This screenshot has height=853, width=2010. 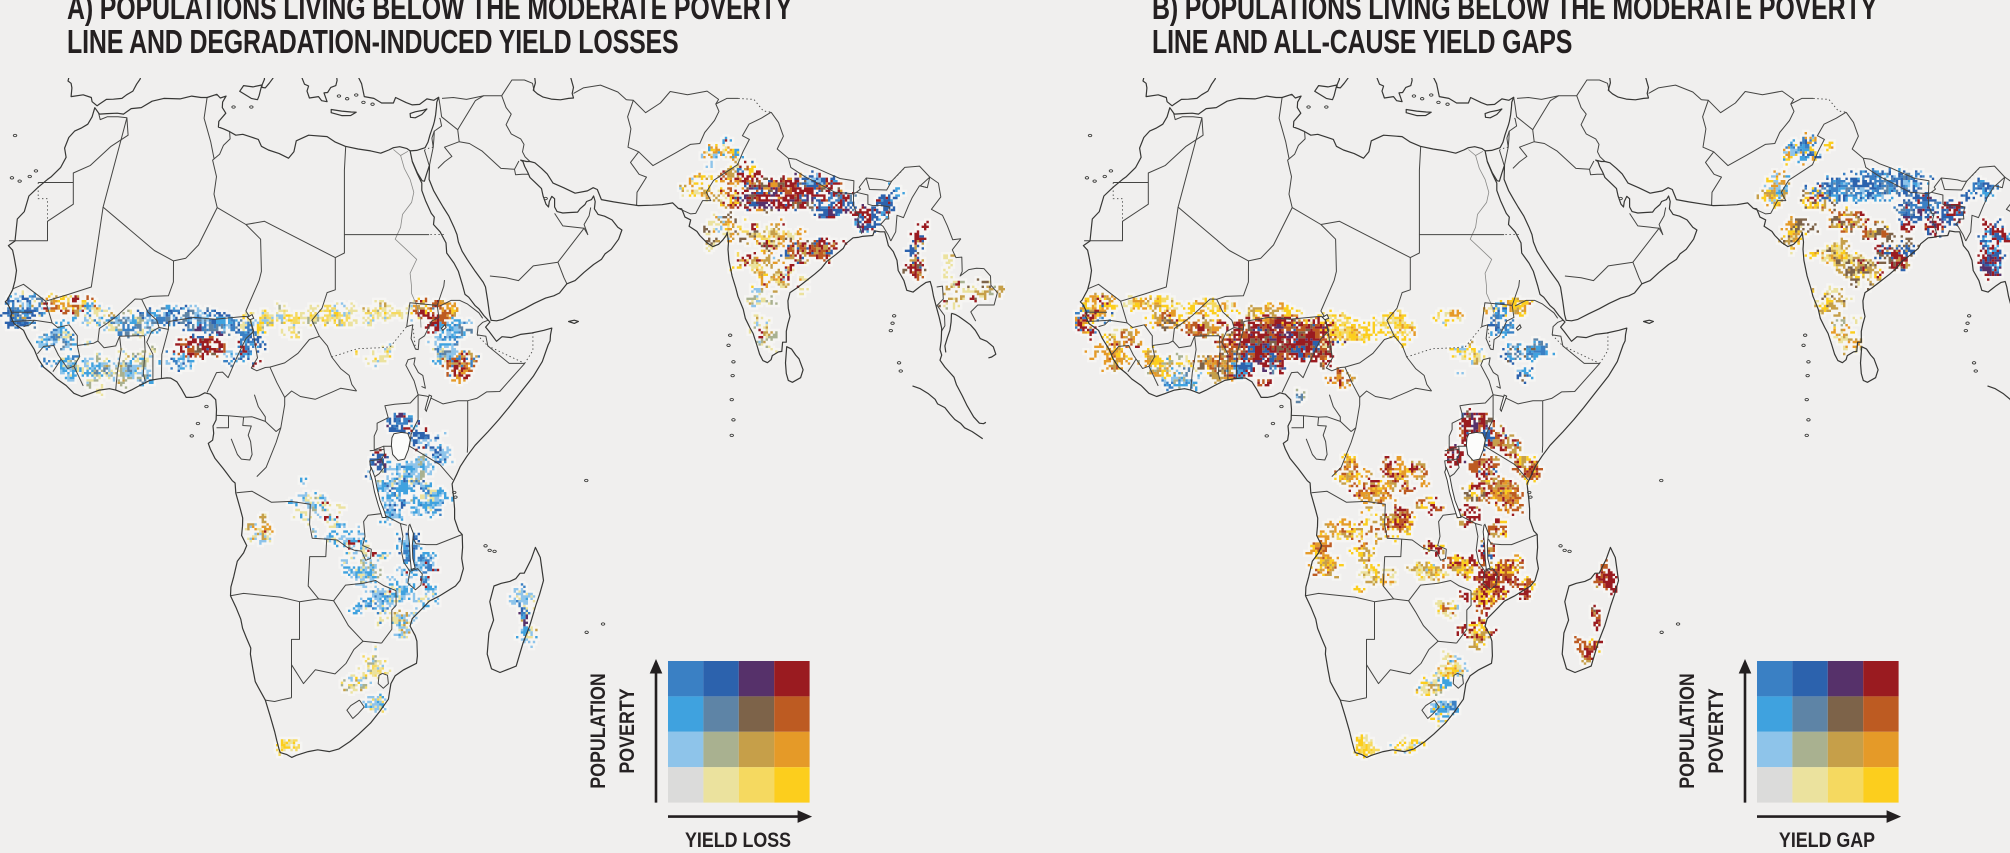 I want to click on svg-text: YIELD GAP, so click(x=1827, y=841).